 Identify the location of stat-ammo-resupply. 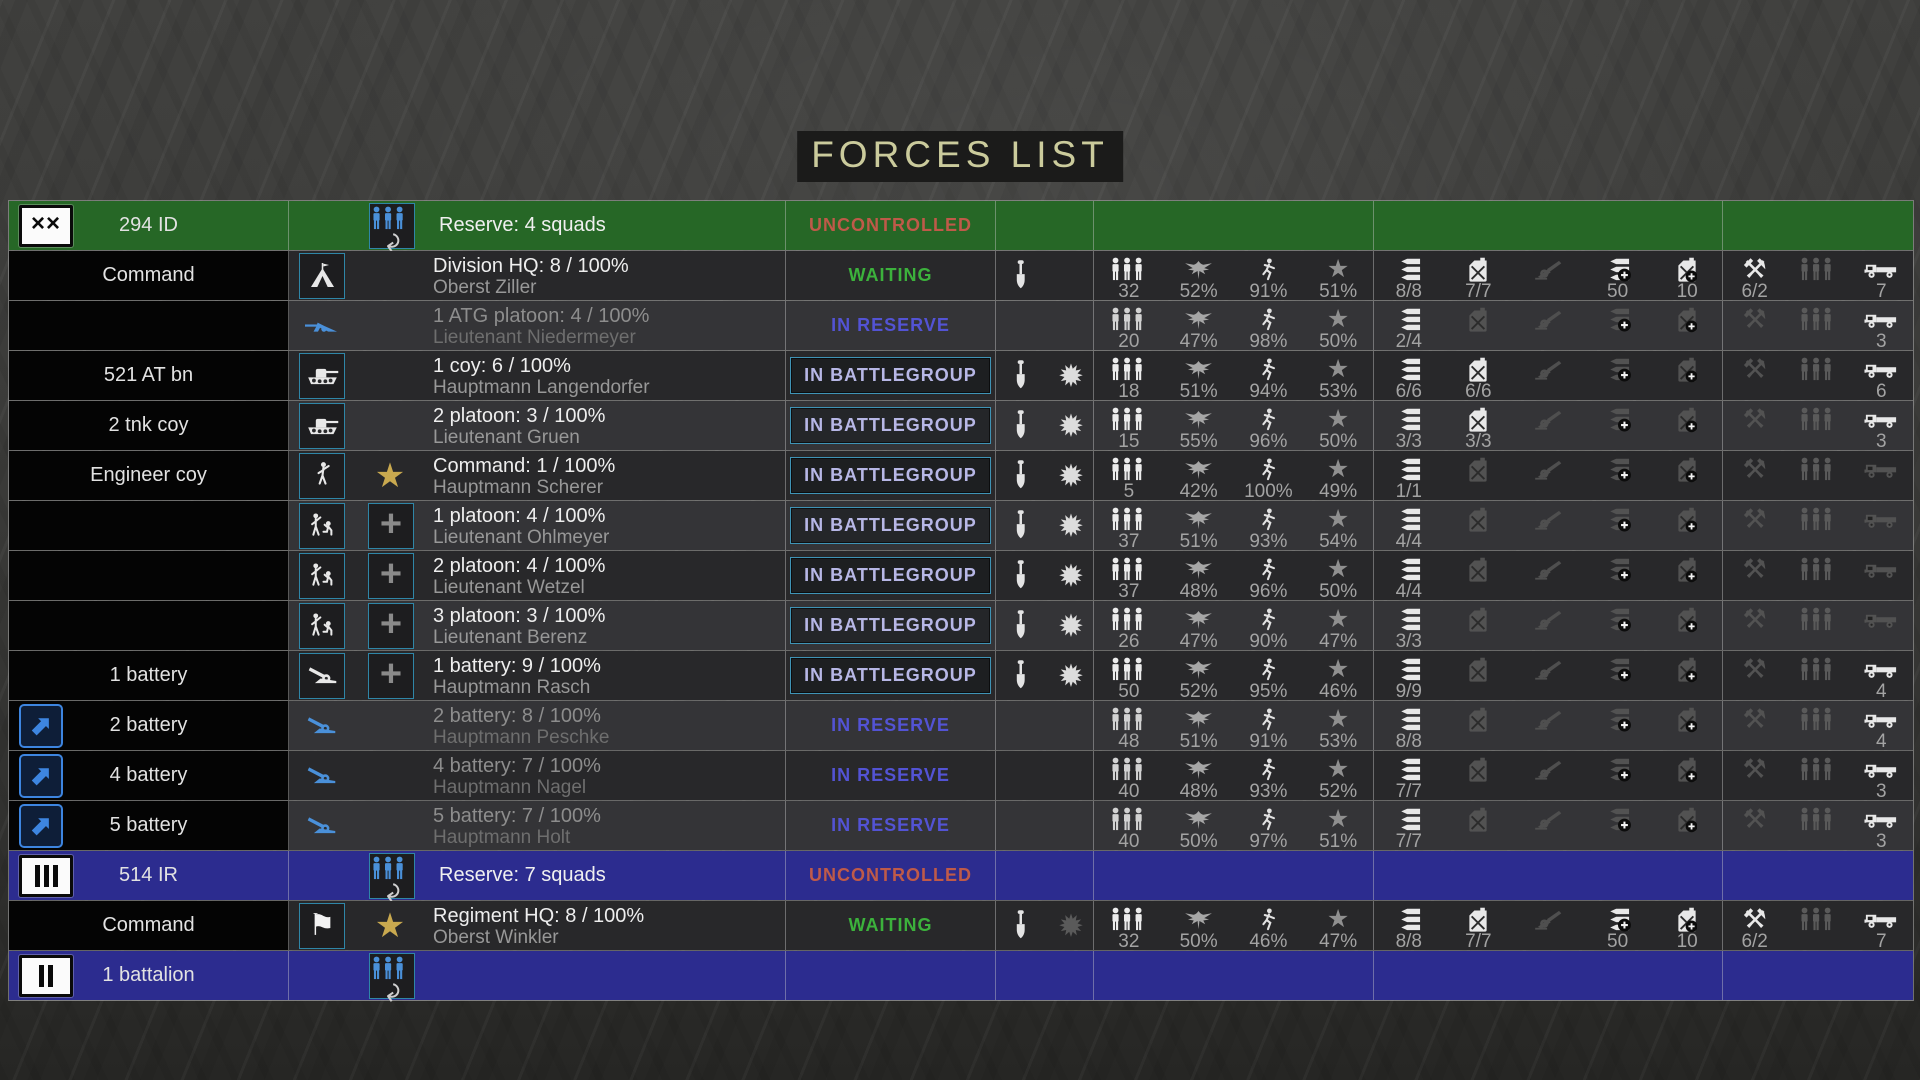
(1618, 825).